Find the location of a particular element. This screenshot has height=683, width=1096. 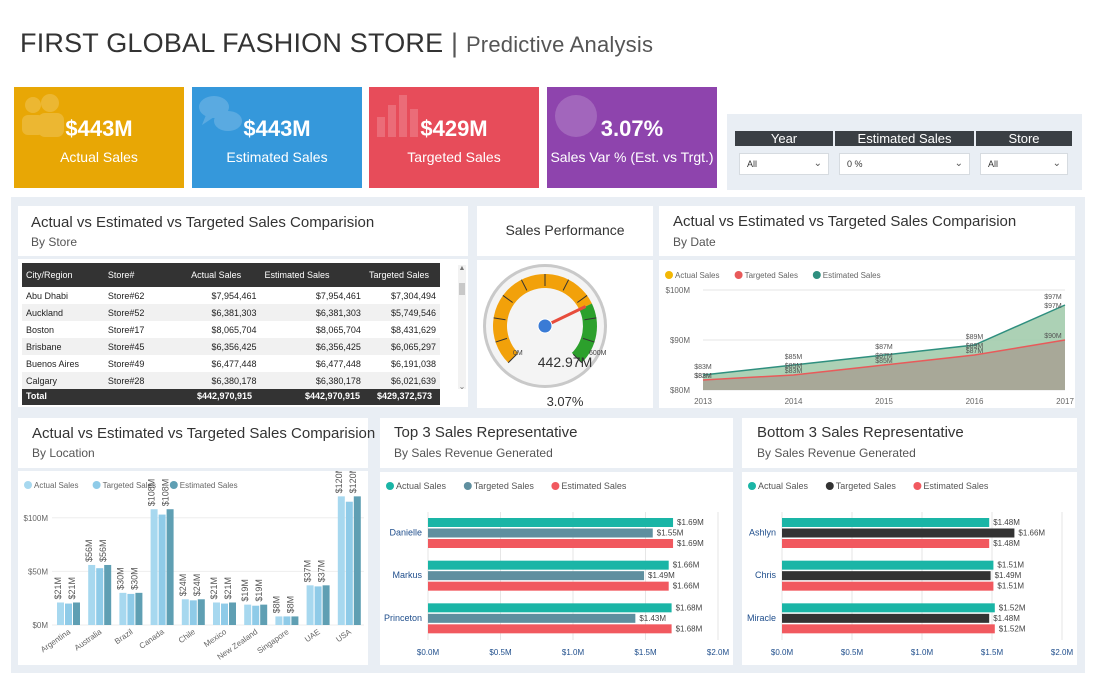

column-header: Targeted Sales is located at coordinates (402, 275).